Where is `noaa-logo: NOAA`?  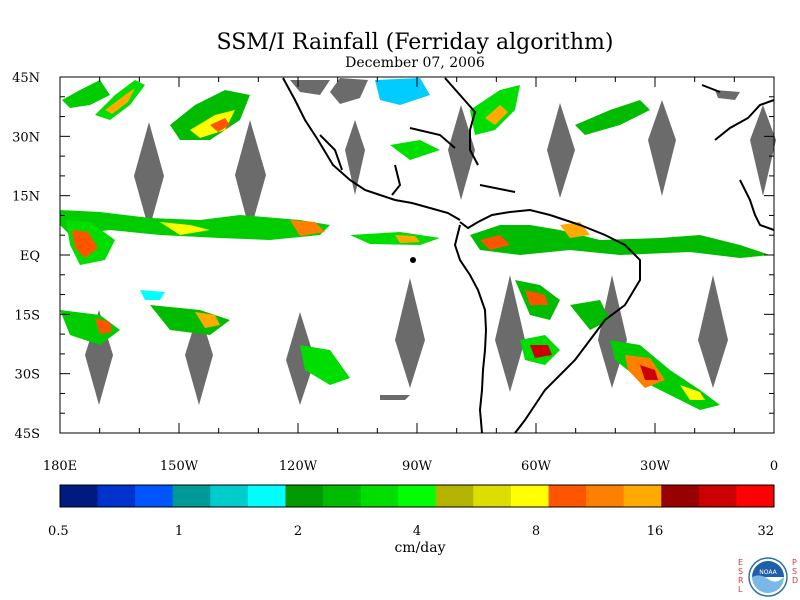
noaa-logo: NOAA is located at coordinates (768, 577).